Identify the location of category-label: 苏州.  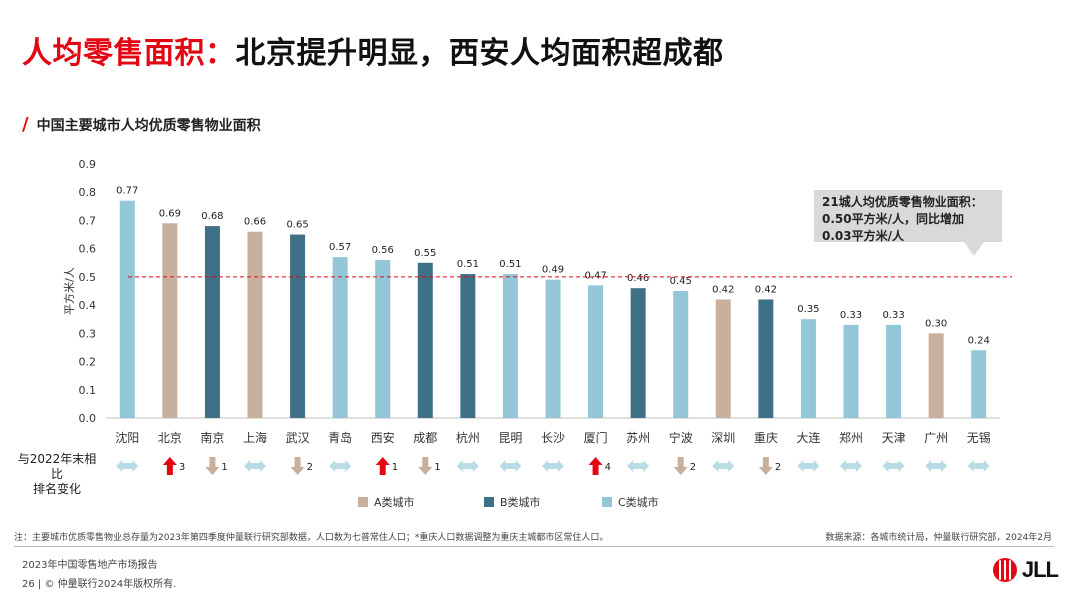
(638, 438).